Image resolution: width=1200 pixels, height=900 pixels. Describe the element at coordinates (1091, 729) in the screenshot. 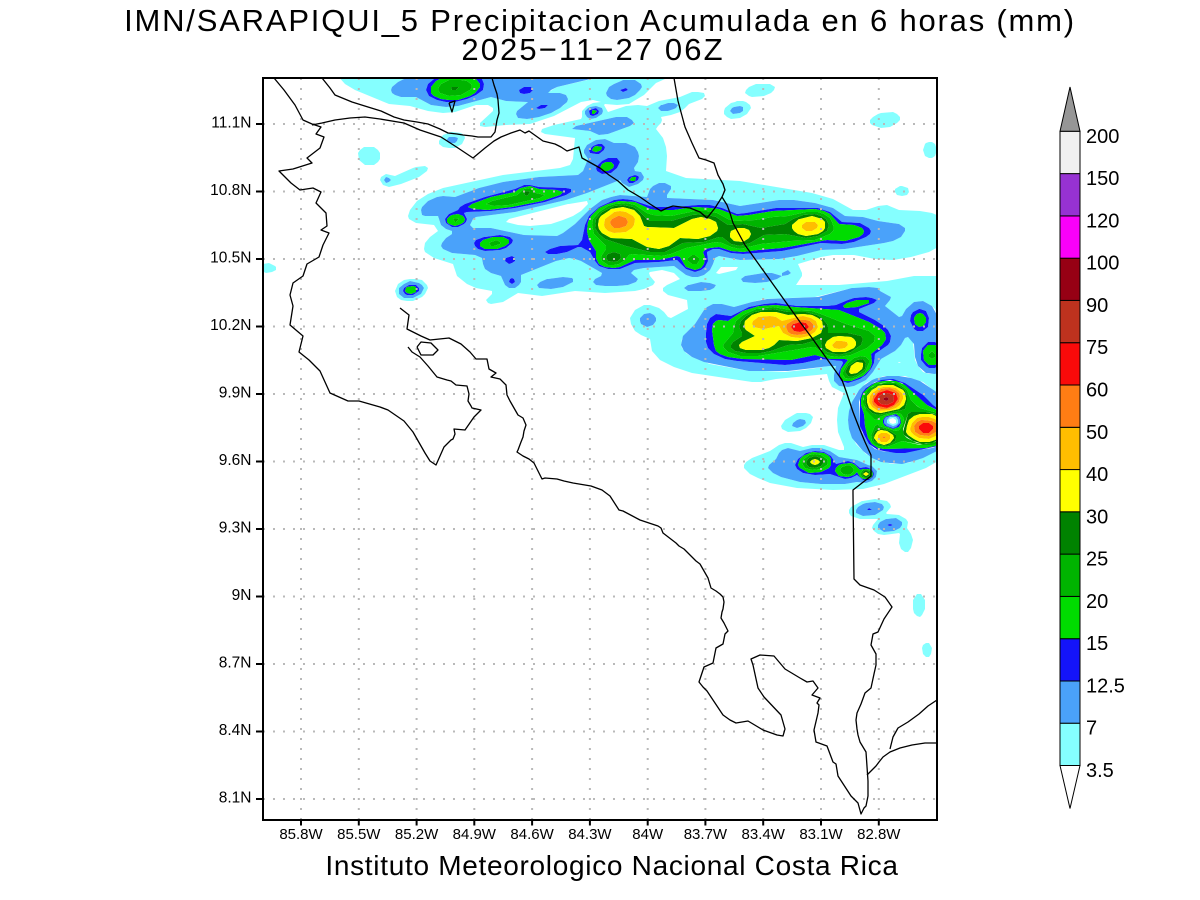

I see `svg-text: 7` at that location.